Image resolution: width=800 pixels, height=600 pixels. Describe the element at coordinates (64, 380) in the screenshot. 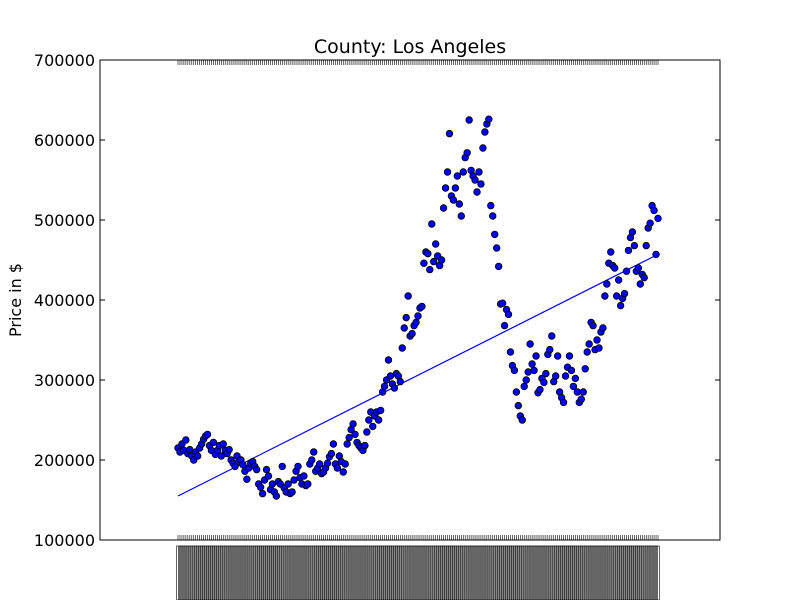

I see `y-tick-label: 300000` at that location.